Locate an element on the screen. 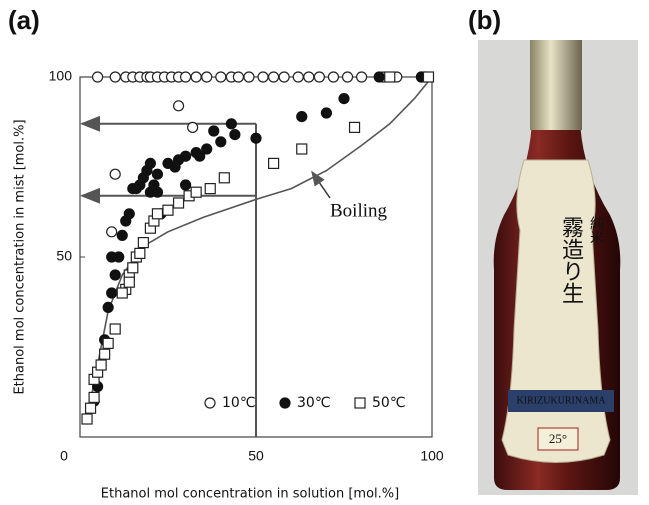 The height and width of the screenshot is (505, 649). panel-label: (b) is located at coordinates (484, 20).